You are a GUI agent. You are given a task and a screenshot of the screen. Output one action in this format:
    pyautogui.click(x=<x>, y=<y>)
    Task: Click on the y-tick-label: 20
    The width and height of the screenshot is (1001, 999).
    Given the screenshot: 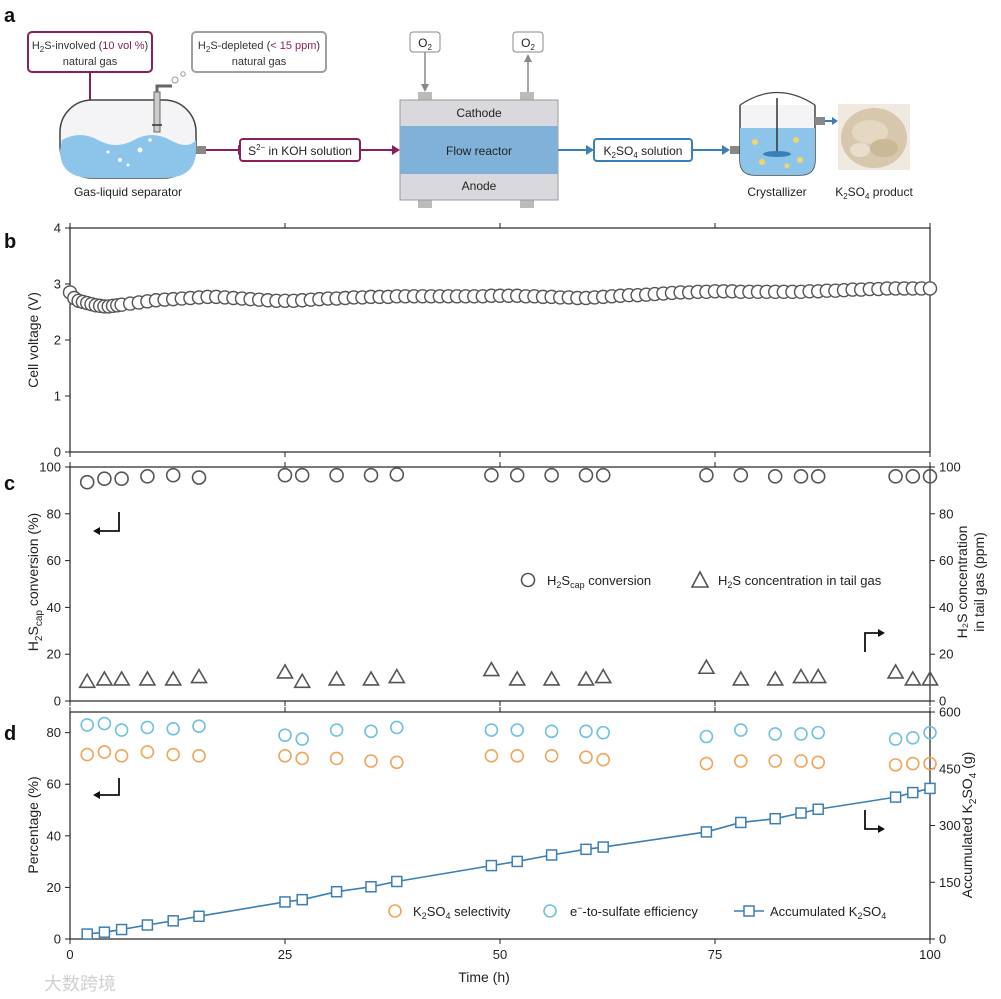 What is the action you would take?
    pyautogui.click(x=54, y=887)
    